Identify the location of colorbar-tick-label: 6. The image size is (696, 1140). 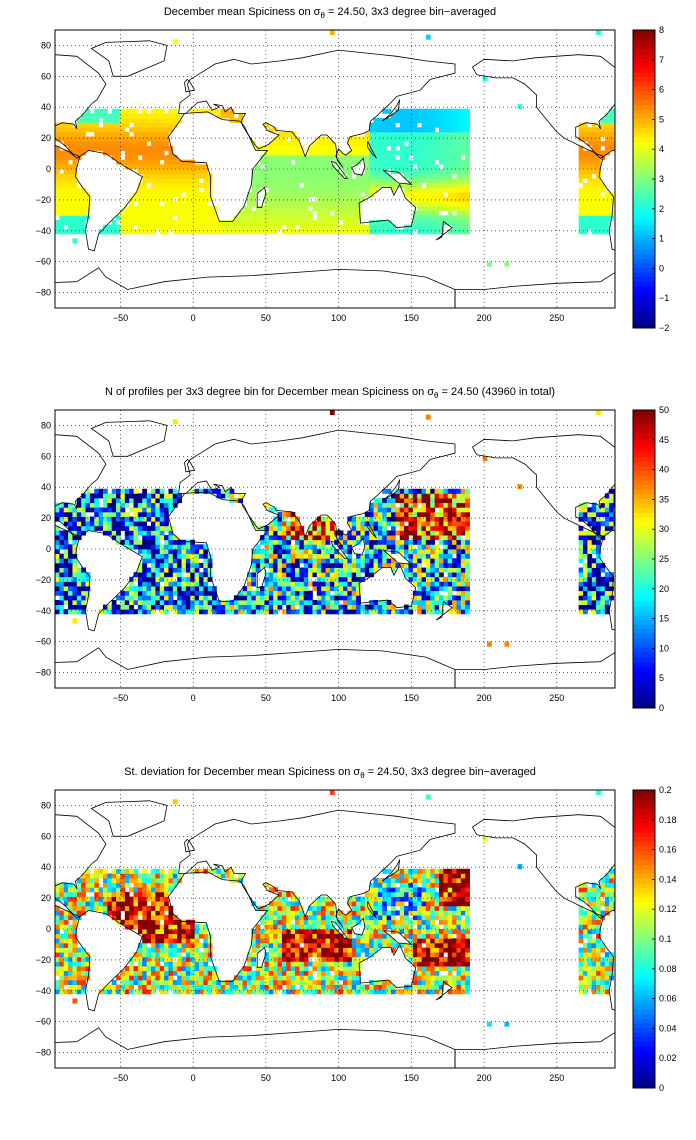
(661, 90).